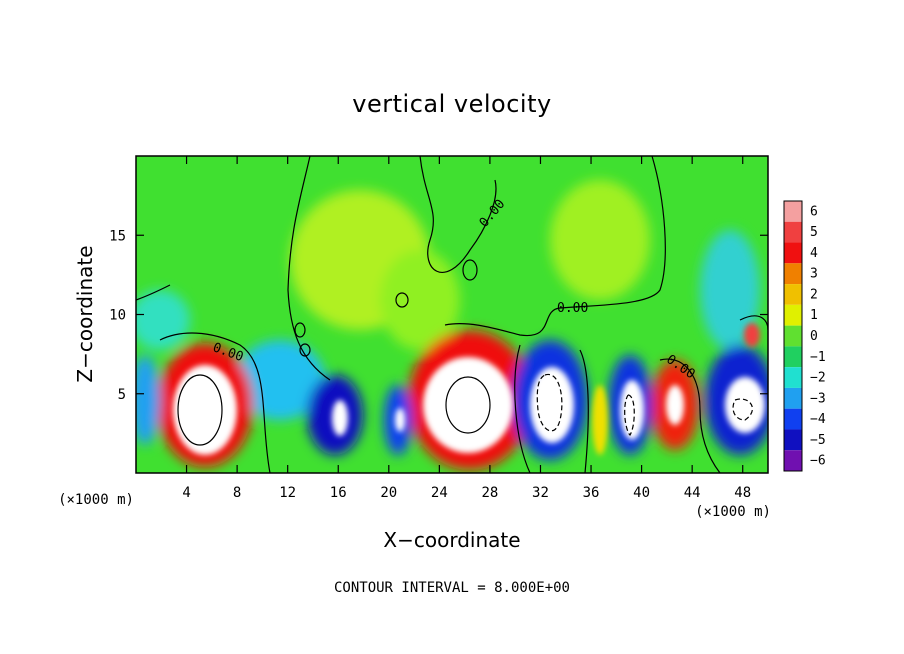  What do you see at coordinates (804, 336) in the screenshot?
I see `colorbar: 6 5 4 3 2 1 0 −1 −2 −3 −4 −5 −6` at bounding box center [804, 336].